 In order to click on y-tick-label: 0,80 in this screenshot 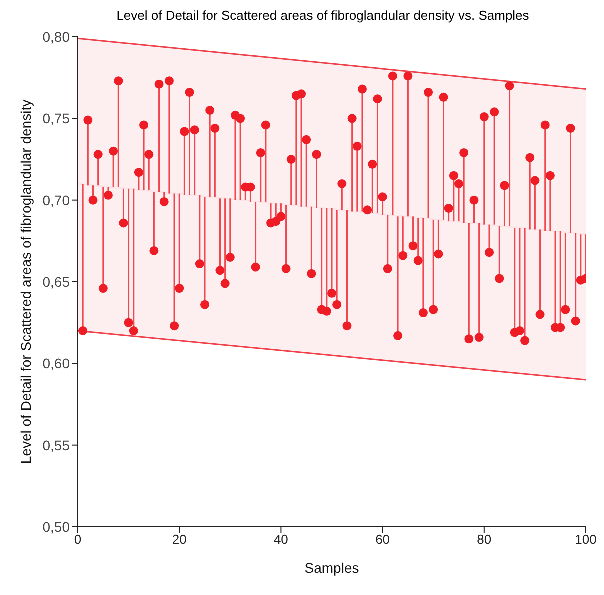, I will do `click(56, 36)`.